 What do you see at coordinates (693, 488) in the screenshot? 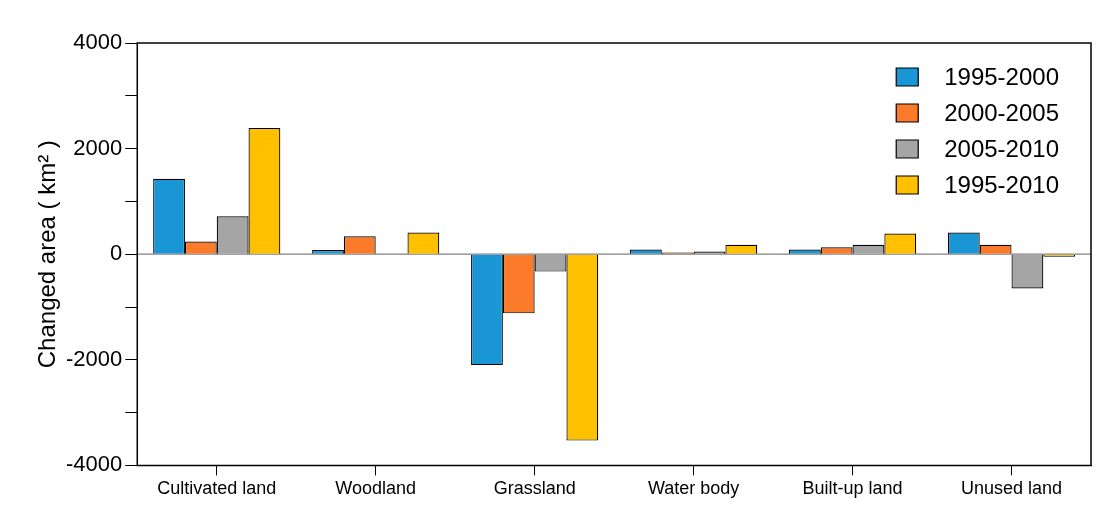
I see `x-tick-label: Water body` at bounding box center [693, 488].